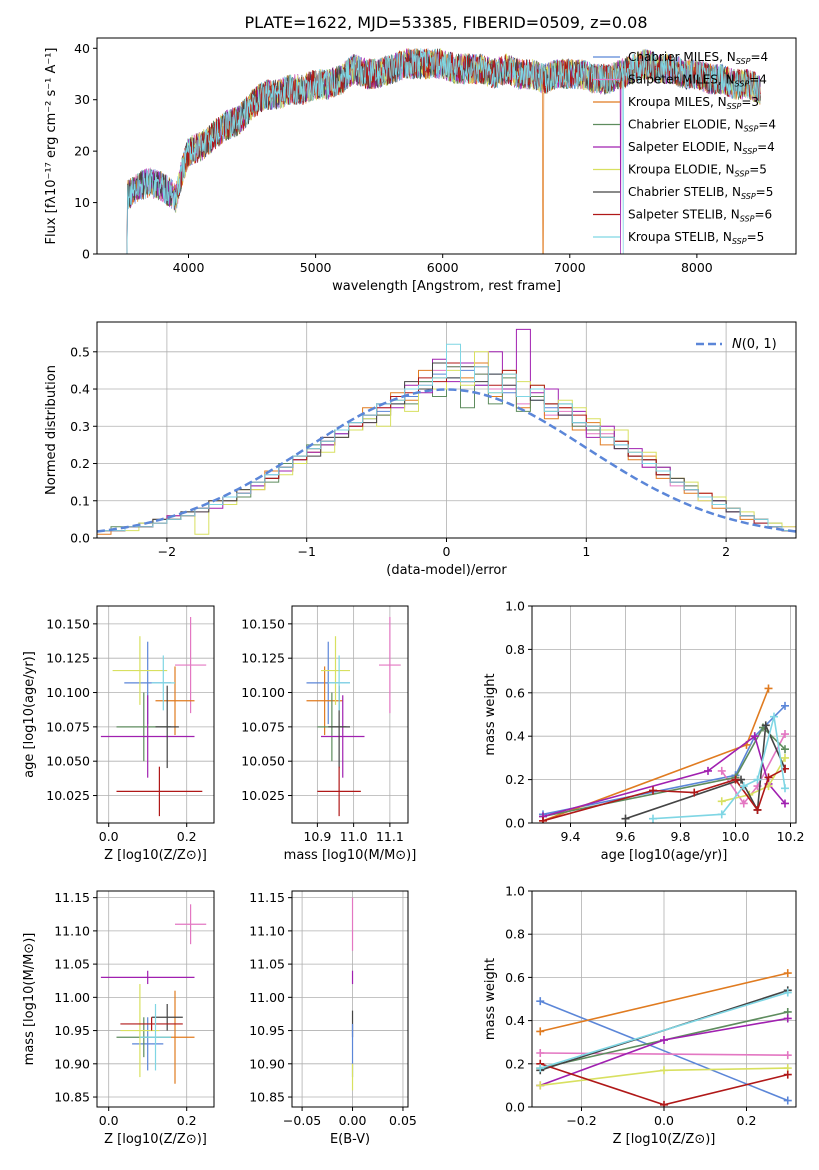  What do you see at coordinates (167, 551) in the screenshot?
I see `x-tick-label: −2` at bounding box center [167, 551].